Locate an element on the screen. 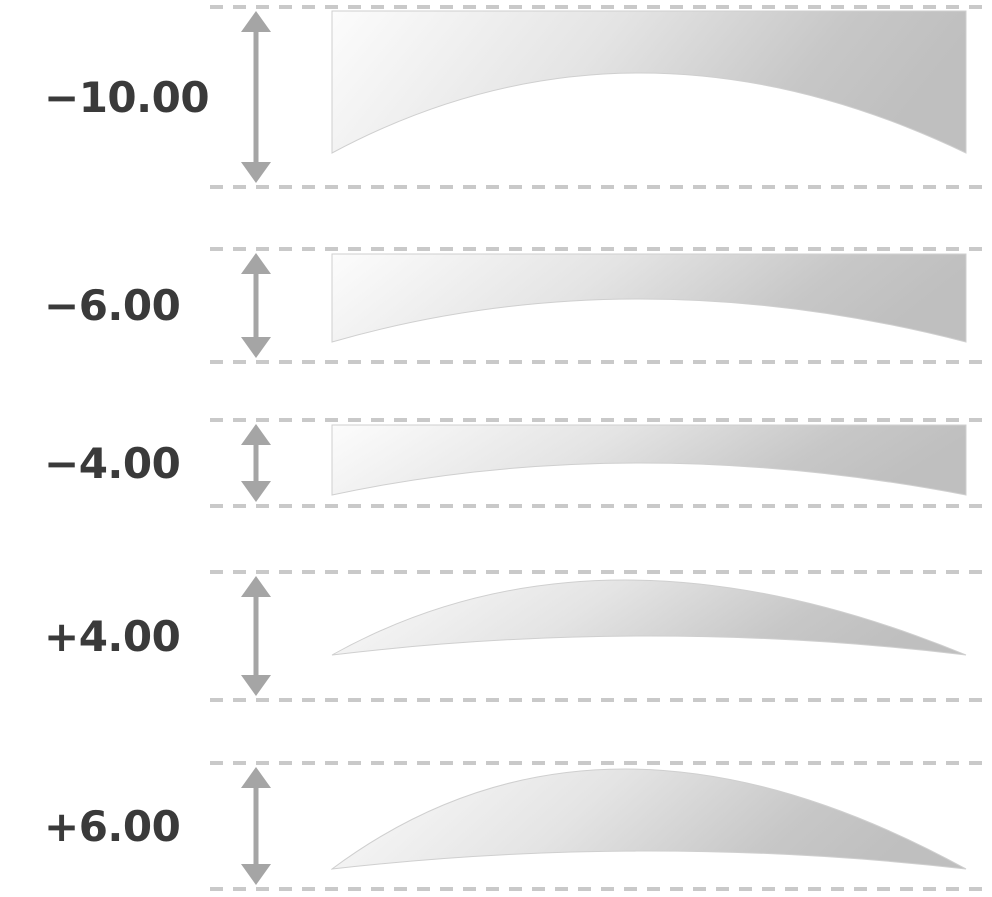 The image size is (992, 897). power-label: −10.00 is located at coordinates (127, 97).